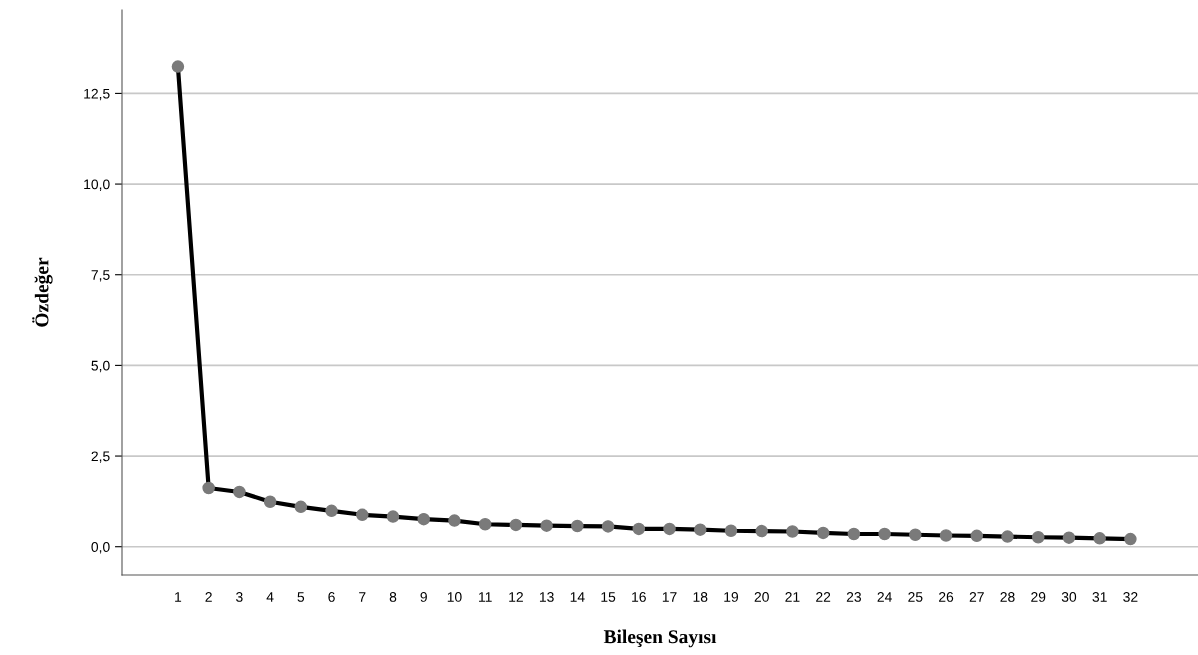 This screenshot has width=1198, height=655. Describe the element at coordinates (1130, 597) in the screenshot. I see `x-tick-label: 32` at that location.